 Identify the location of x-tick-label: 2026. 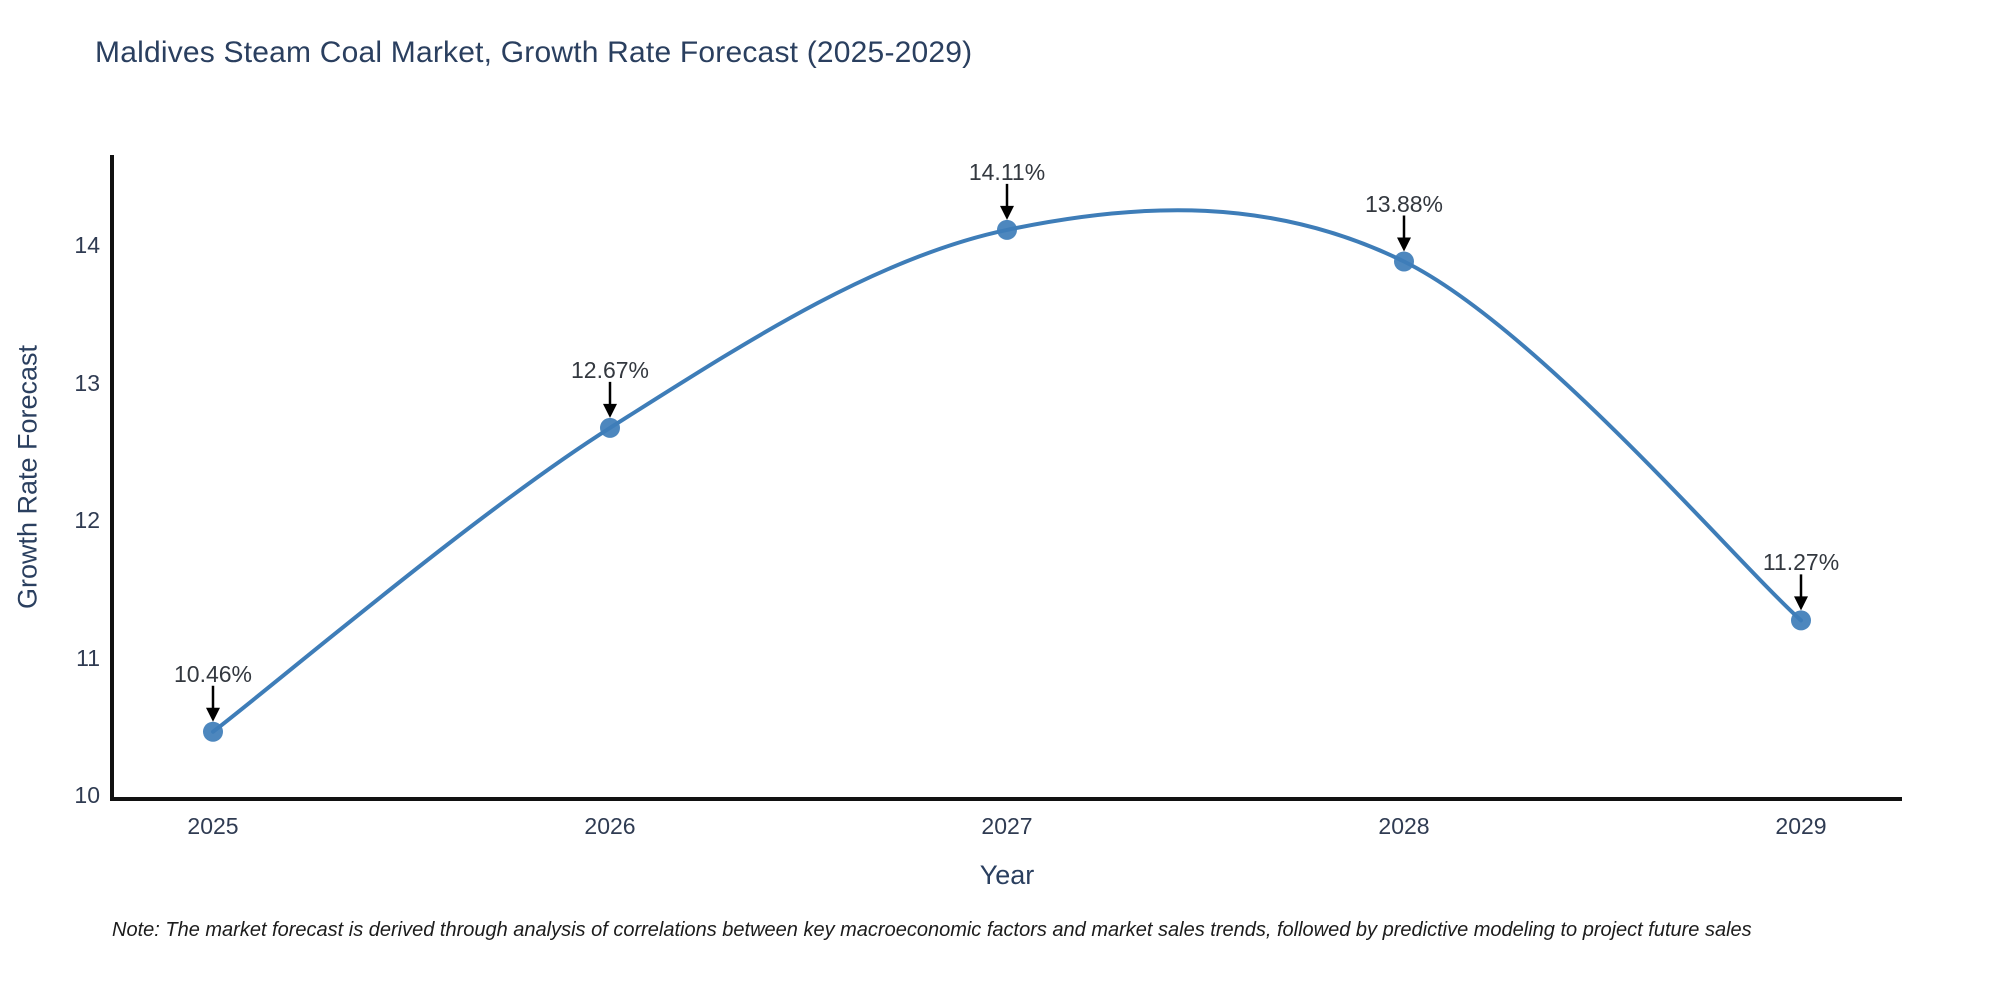
(610, 826).